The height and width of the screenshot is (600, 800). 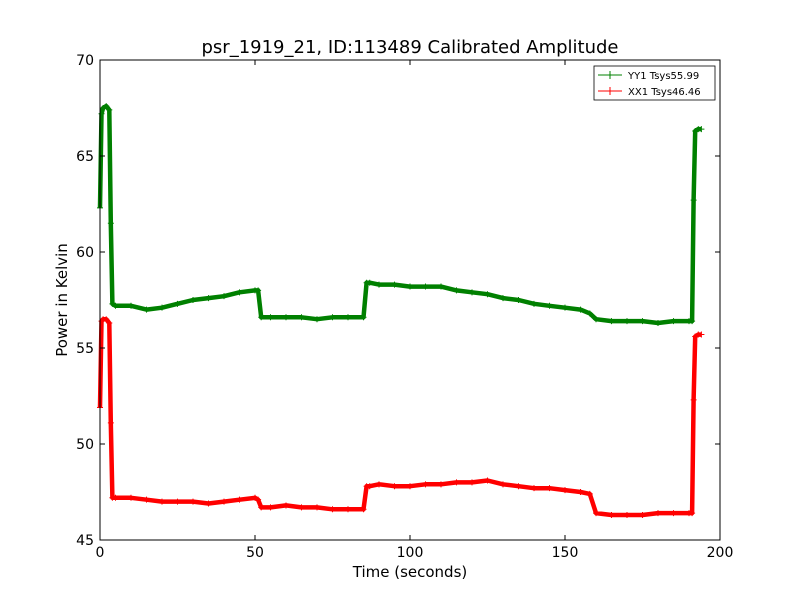 What do you see at coordinates (85, 157) in the screenshot?
I see `y-tick-label: 65` at bounding box center [85, 157].